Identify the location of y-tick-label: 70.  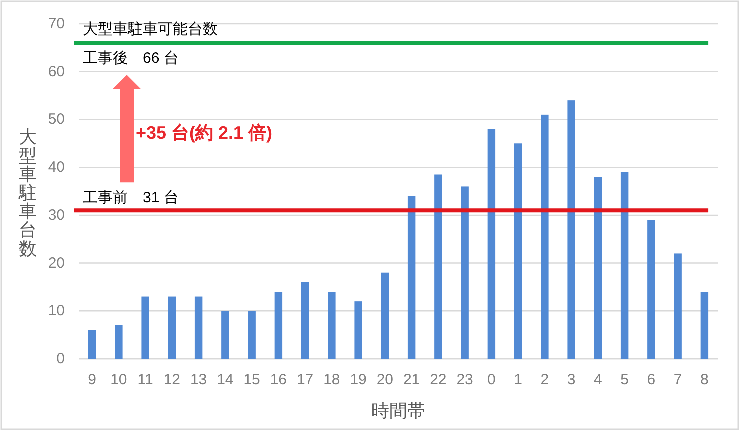
(56, 24).